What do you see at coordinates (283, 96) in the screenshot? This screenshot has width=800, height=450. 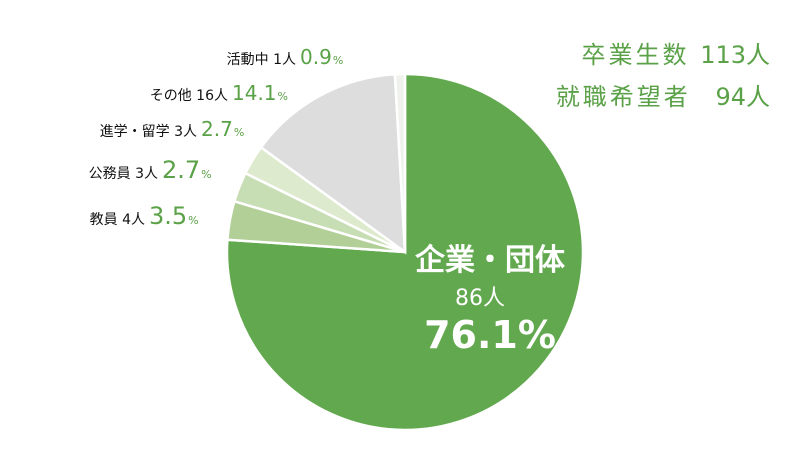 I see `slice-label-4-percent-sign: %` at bounding box center [283, 96].